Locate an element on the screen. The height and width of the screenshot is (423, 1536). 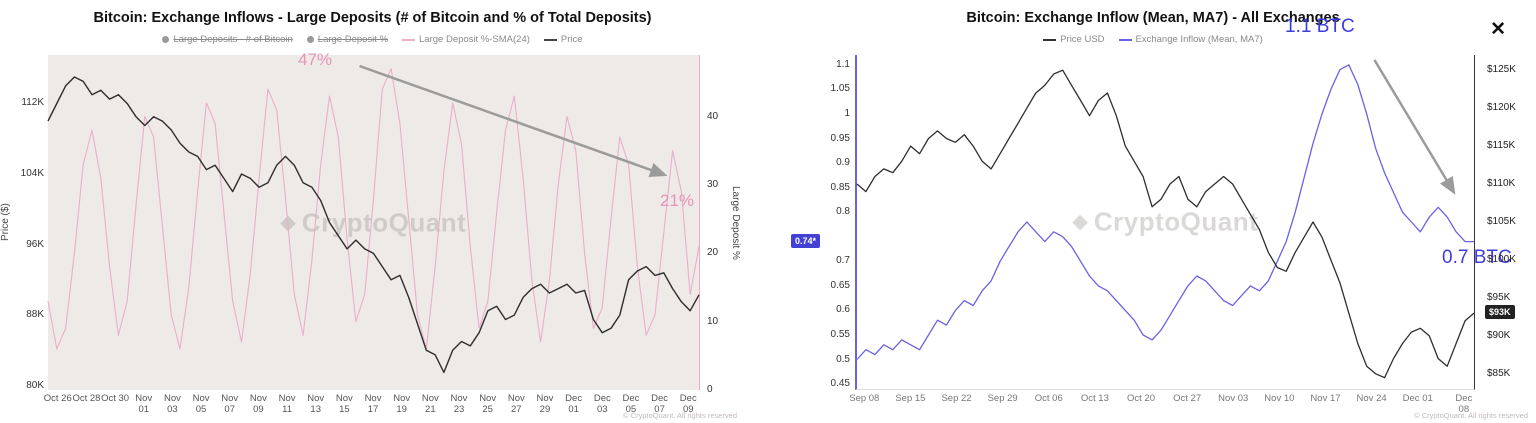
chart-legend: Price USD Exchange Inflow (Mean, MA7) is located at coordinates (1153, 39).